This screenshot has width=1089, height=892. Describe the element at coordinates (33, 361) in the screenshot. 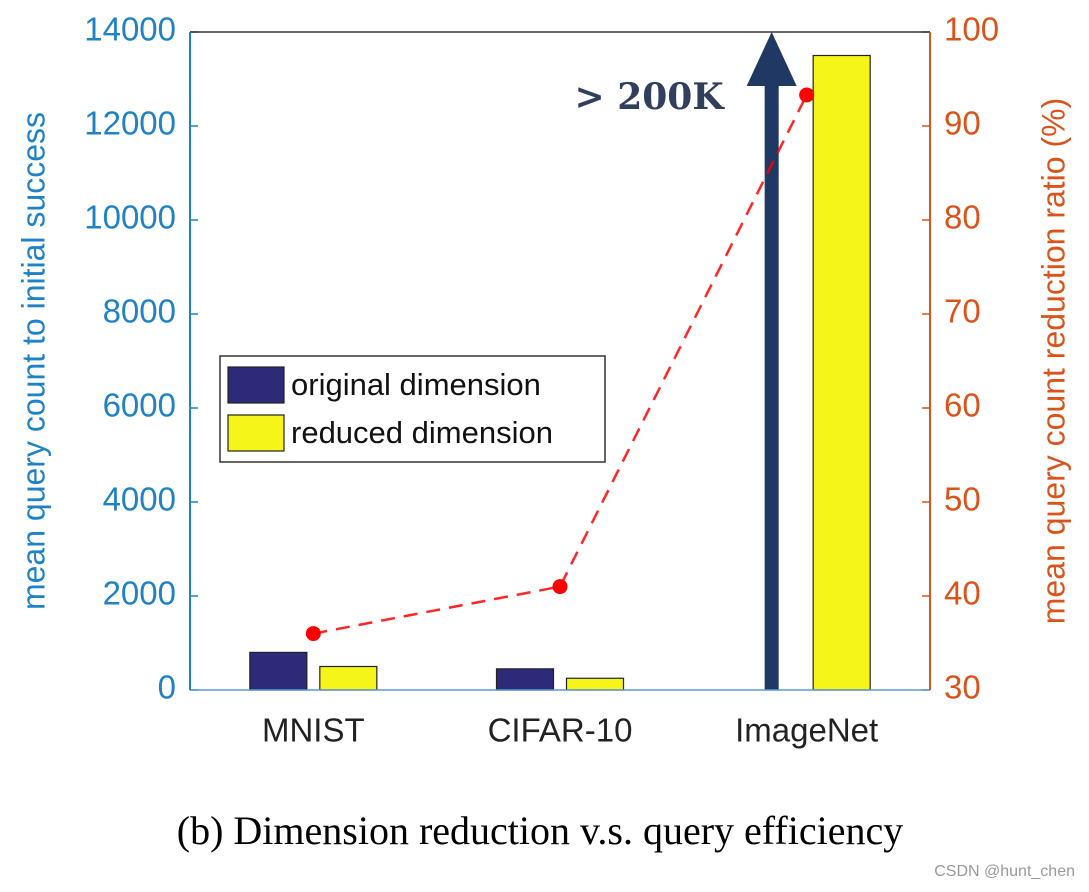

I see `y-axis-label: mean query count to initial success` at that location.